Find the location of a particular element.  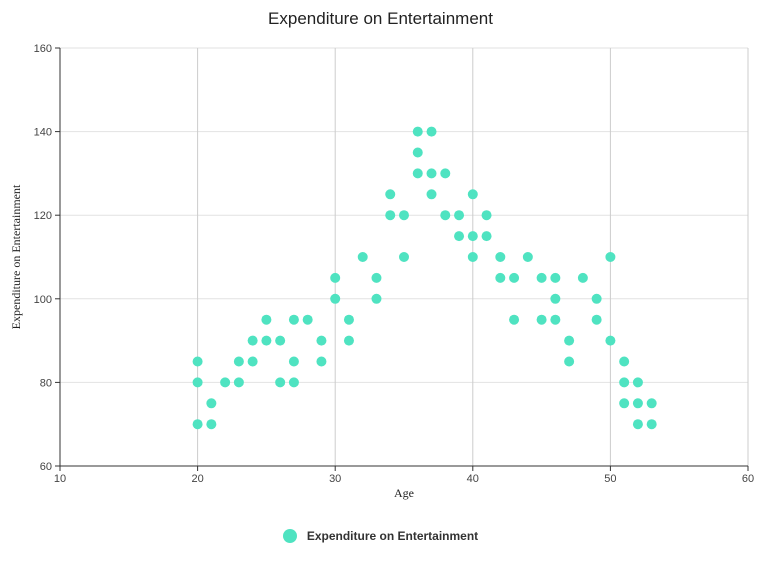

y-tick-label: 80 is located at coordinates (46, 383).